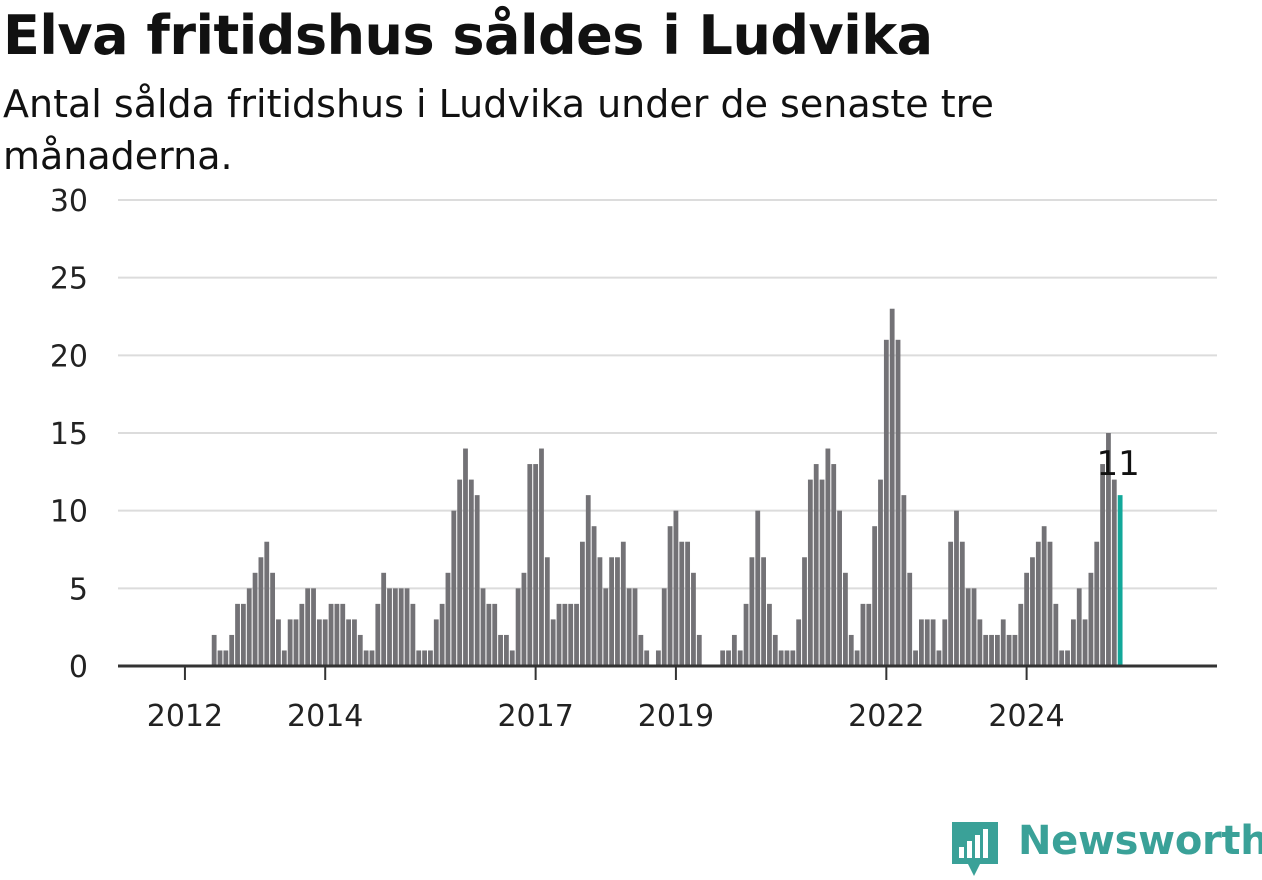  I want to click on bar-latest, so click(1120, 580).